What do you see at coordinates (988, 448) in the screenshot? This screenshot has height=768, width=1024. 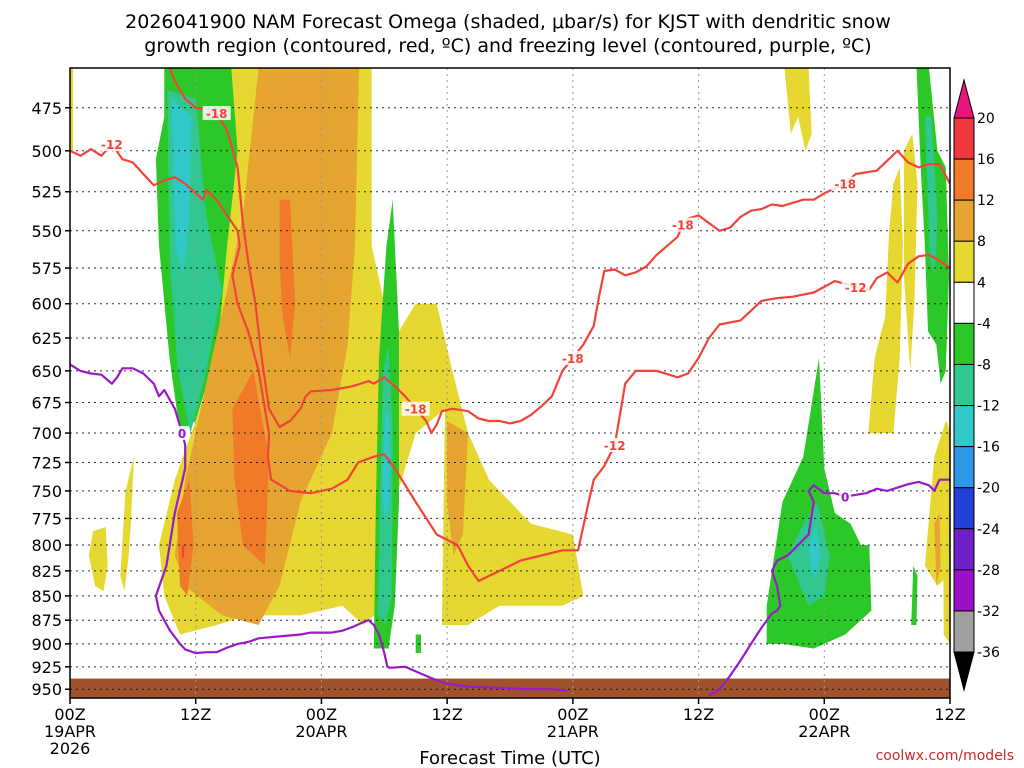 I see `colorbar-label-8: -16` at bounding box center [988, 448].